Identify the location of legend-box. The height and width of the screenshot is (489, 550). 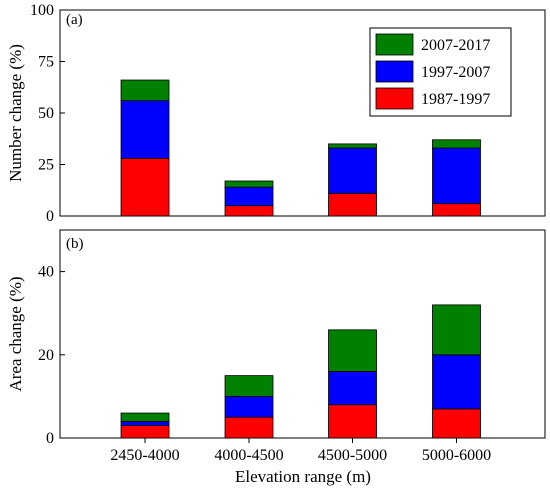
(440, 72).